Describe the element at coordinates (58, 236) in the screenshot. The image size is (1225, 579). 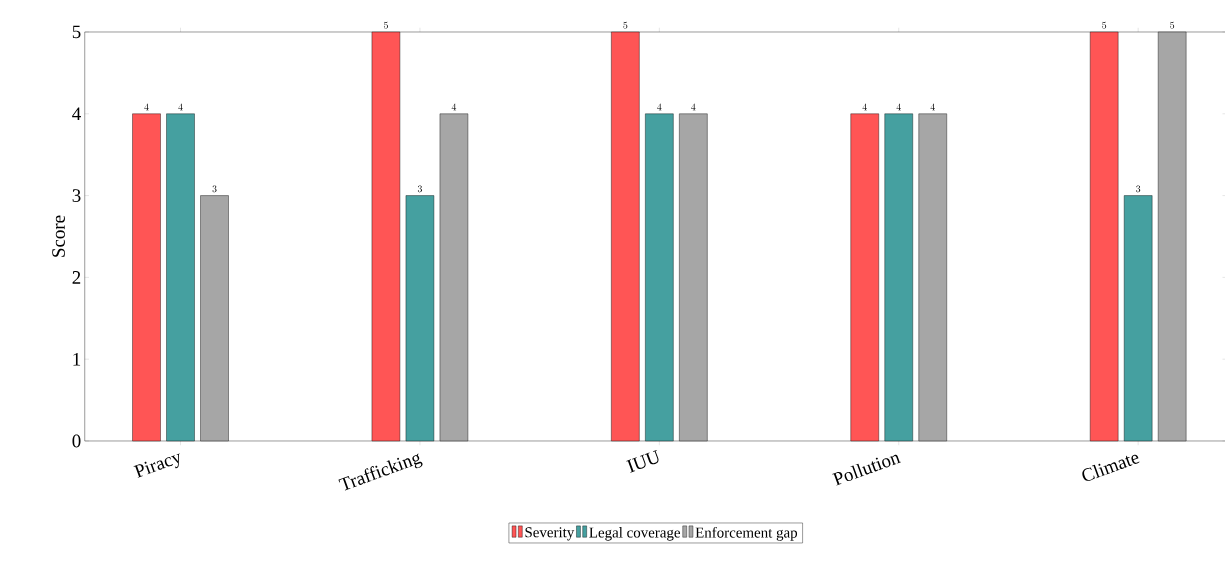
I see `y-axis-title: Score` at that location.